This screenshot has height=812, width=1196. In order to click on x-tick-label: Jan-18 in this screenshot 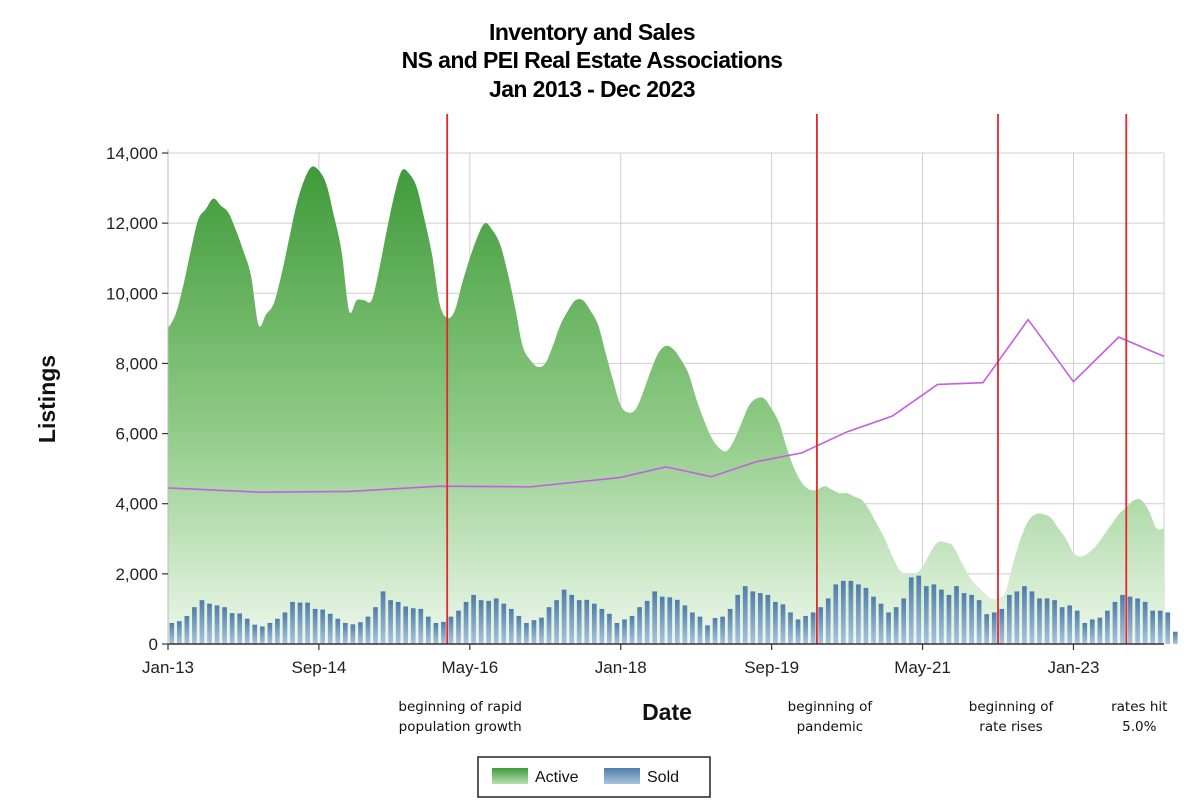, I will do `click(621, 667)`.